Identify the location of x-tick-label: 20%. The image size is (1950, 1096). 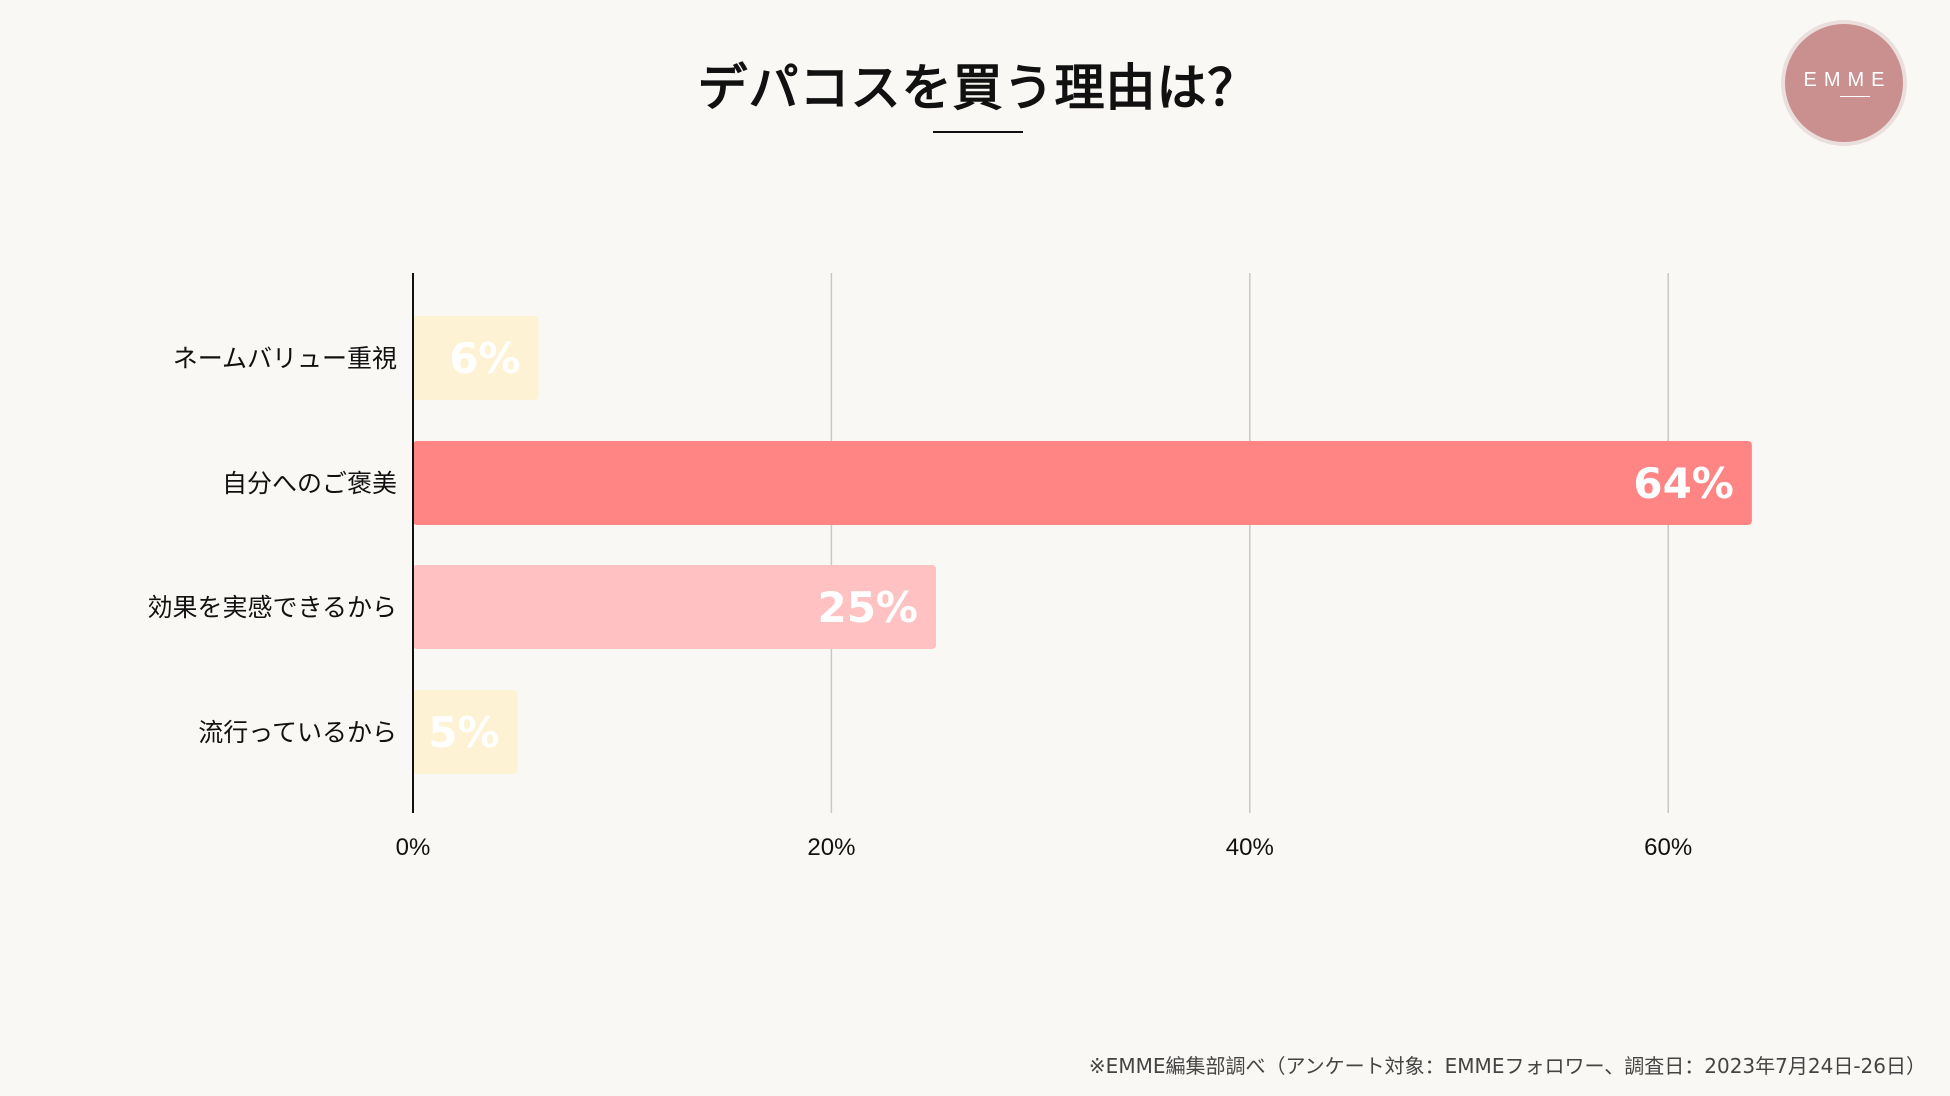
(831, 847).